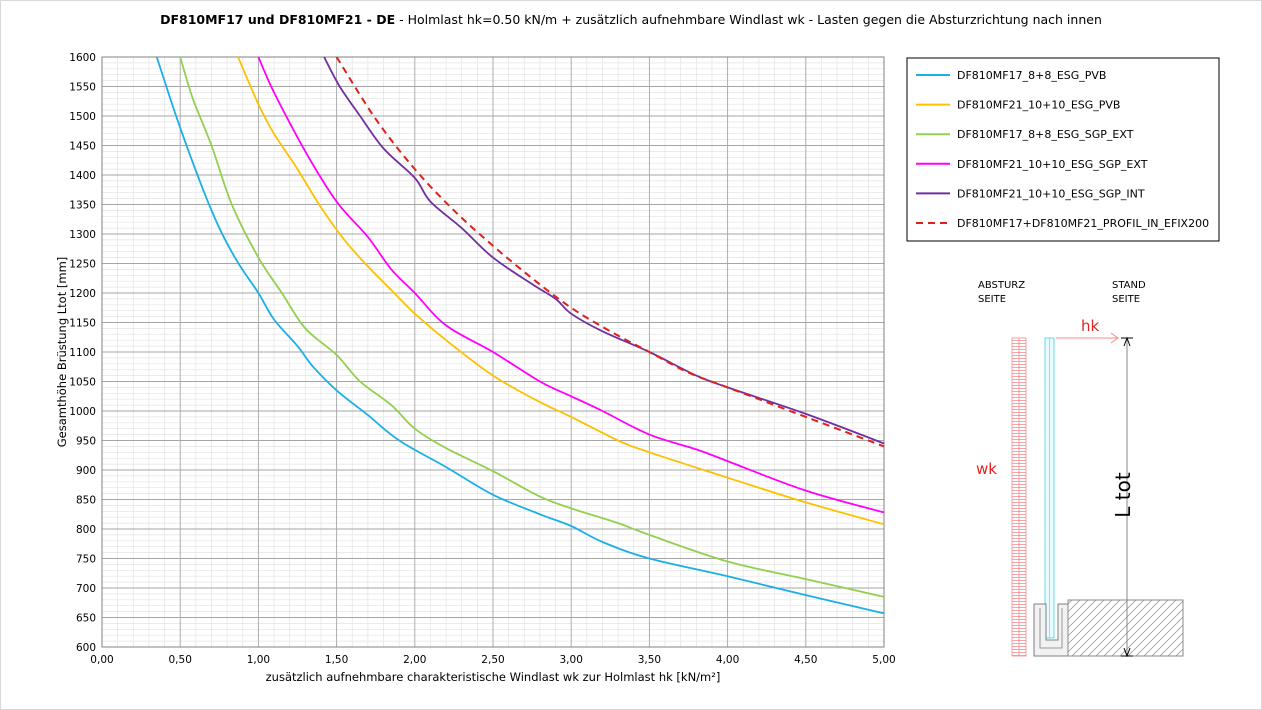 This screenshot has height=710, width=1262. What do you see at coordinates (883, 660) in the screenshot?
I see `x-tick-label: 5,00` at bounding box center [883, 660].